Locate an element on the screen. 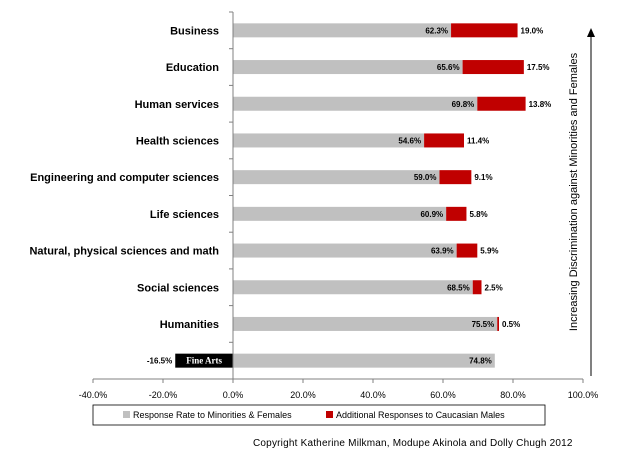  data-label-base-2: 69.8% is located at coordinates (463, 104).